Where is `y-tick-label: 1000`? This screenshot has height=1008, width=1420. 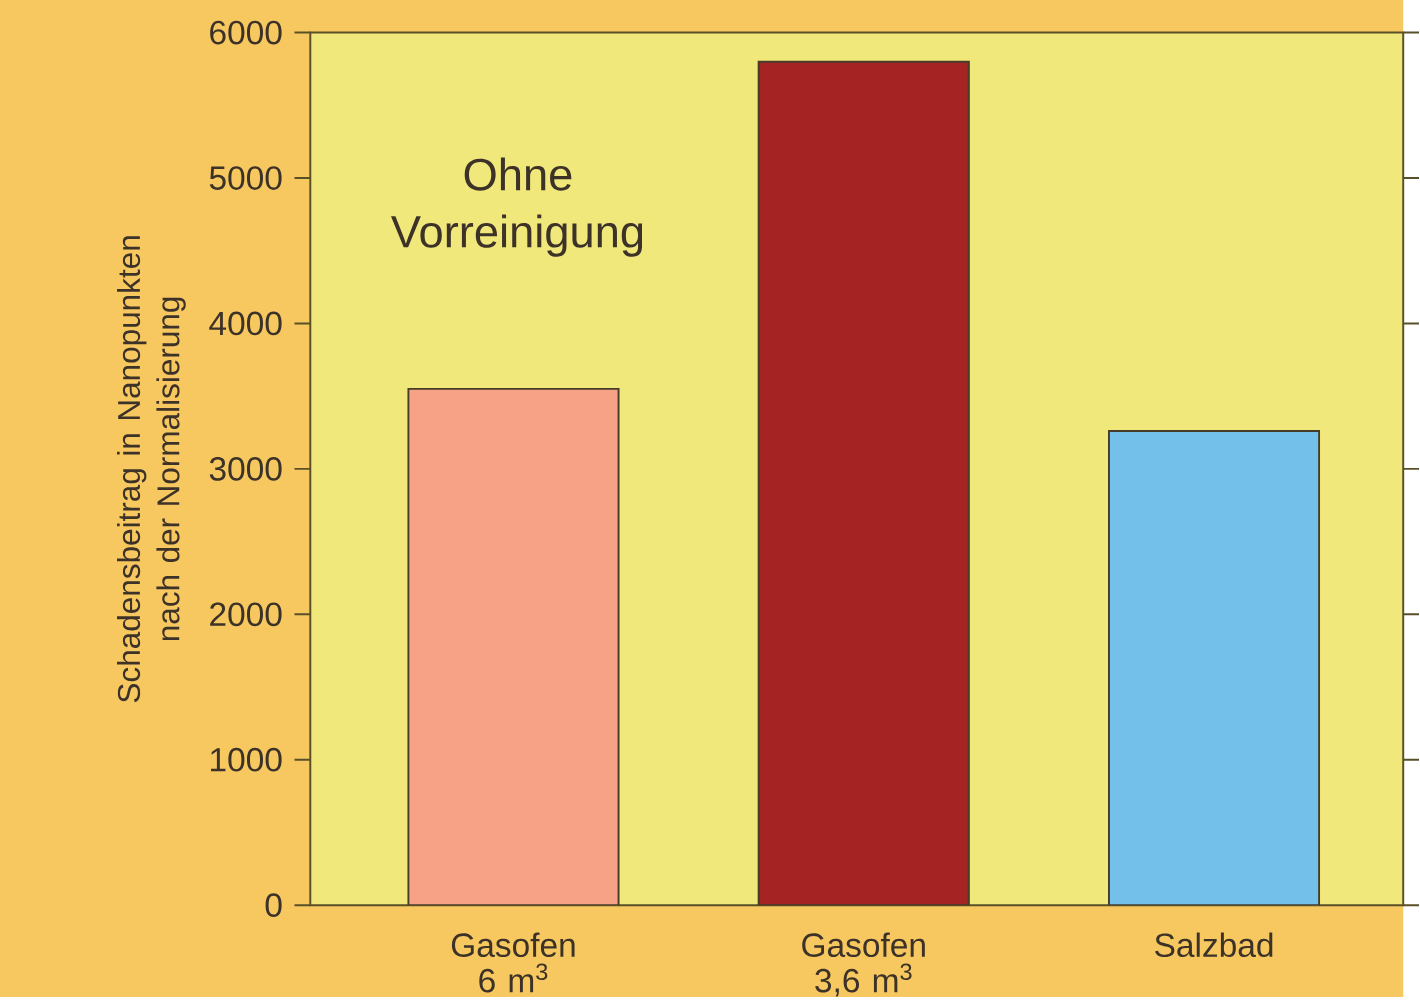 y-tick-label: 1000 is located at coordinates (246, 760).